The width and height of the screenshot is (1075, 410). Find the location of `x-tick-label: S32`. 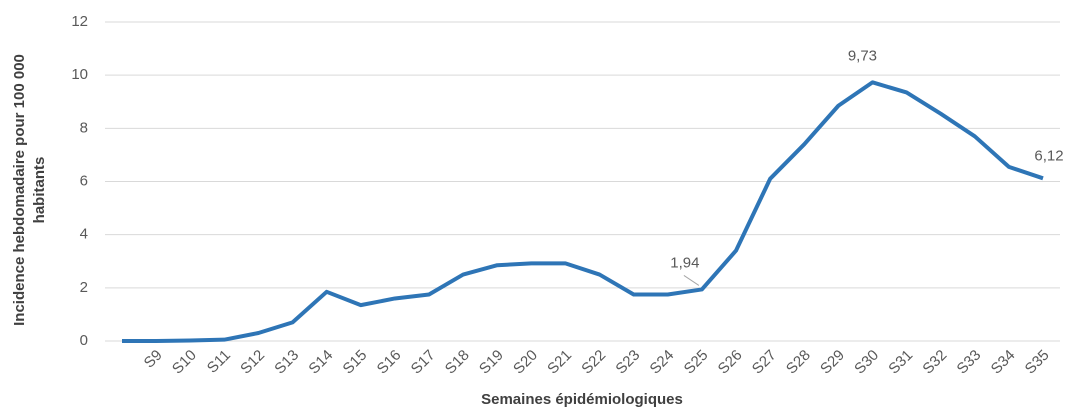

x-tick-label: S32 is located at coordinates (934, 362).